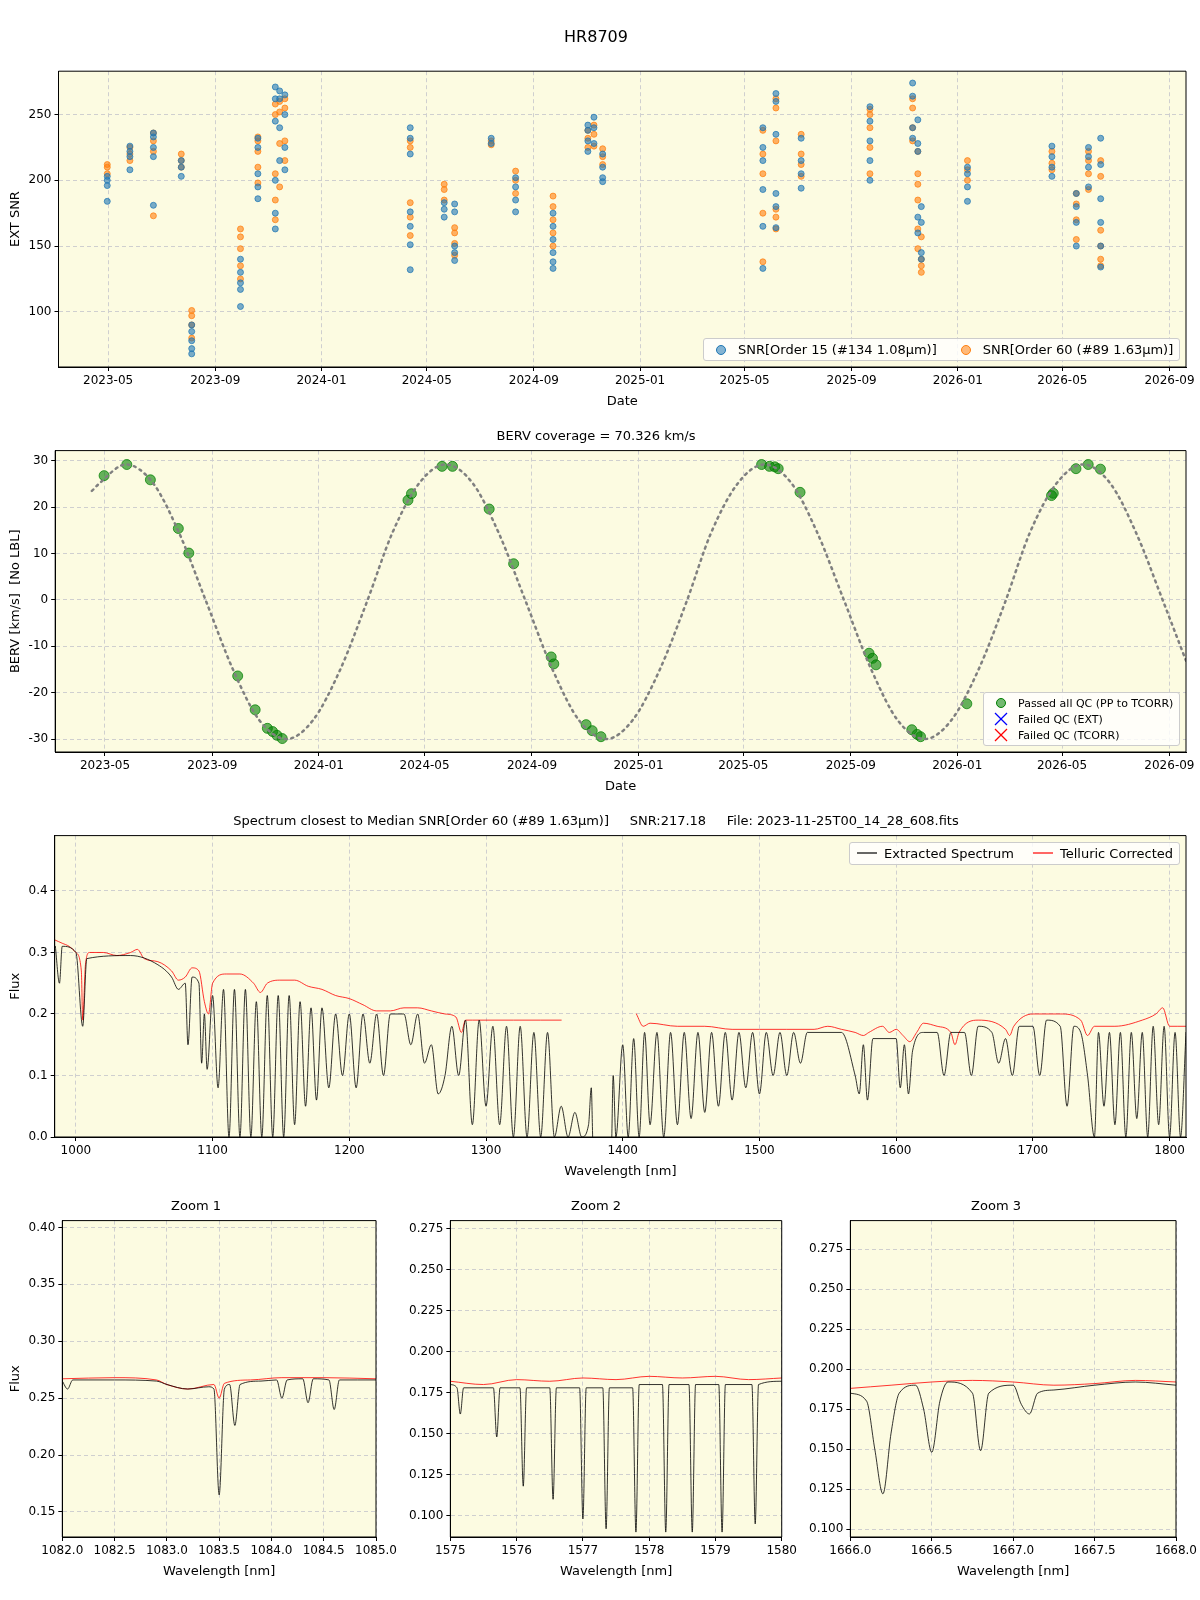  Describe the element at coordinates (596, 436) in the screenshot. I see `chart-title: BERV coverage = 70.326 km/s` at that location.